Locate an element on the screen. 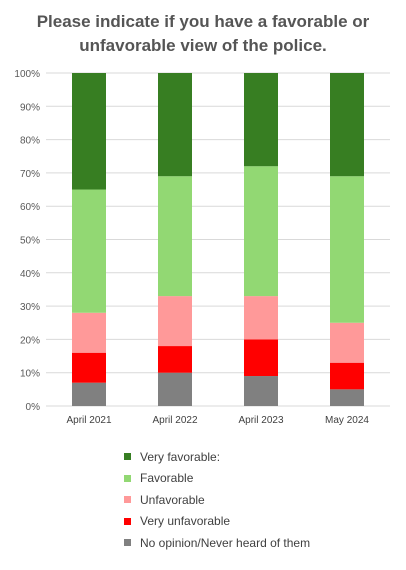 This screenshot has height=570, width=406. y-tick-label: 50% is located at coordinates (30, 241).